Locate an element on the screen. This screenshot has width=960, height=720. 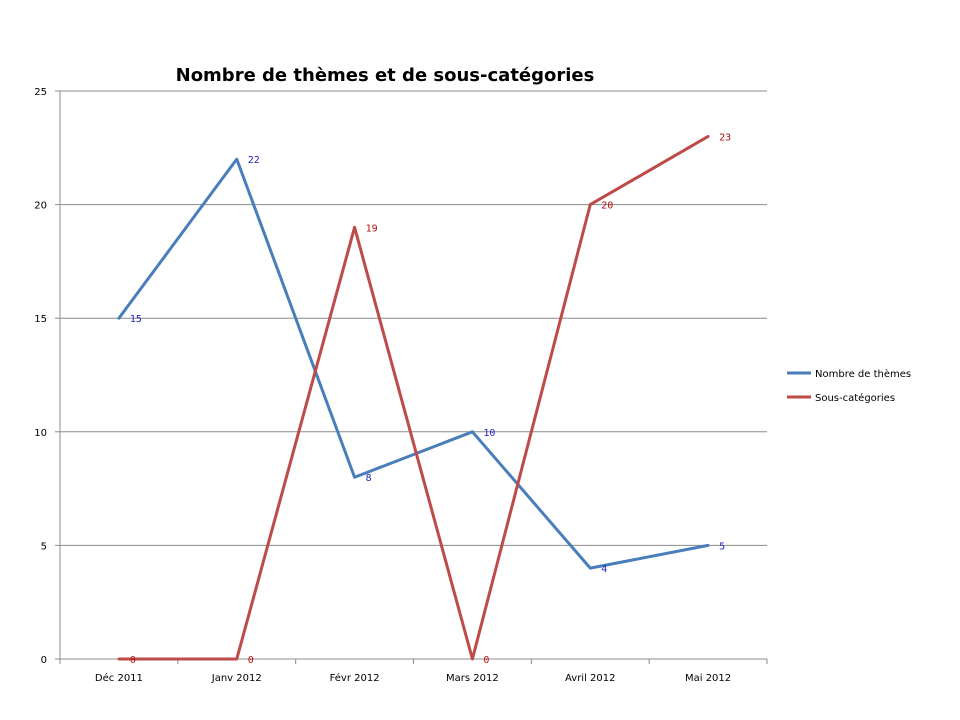
y-tick-label: 25 is located at coordinates (40, 92).